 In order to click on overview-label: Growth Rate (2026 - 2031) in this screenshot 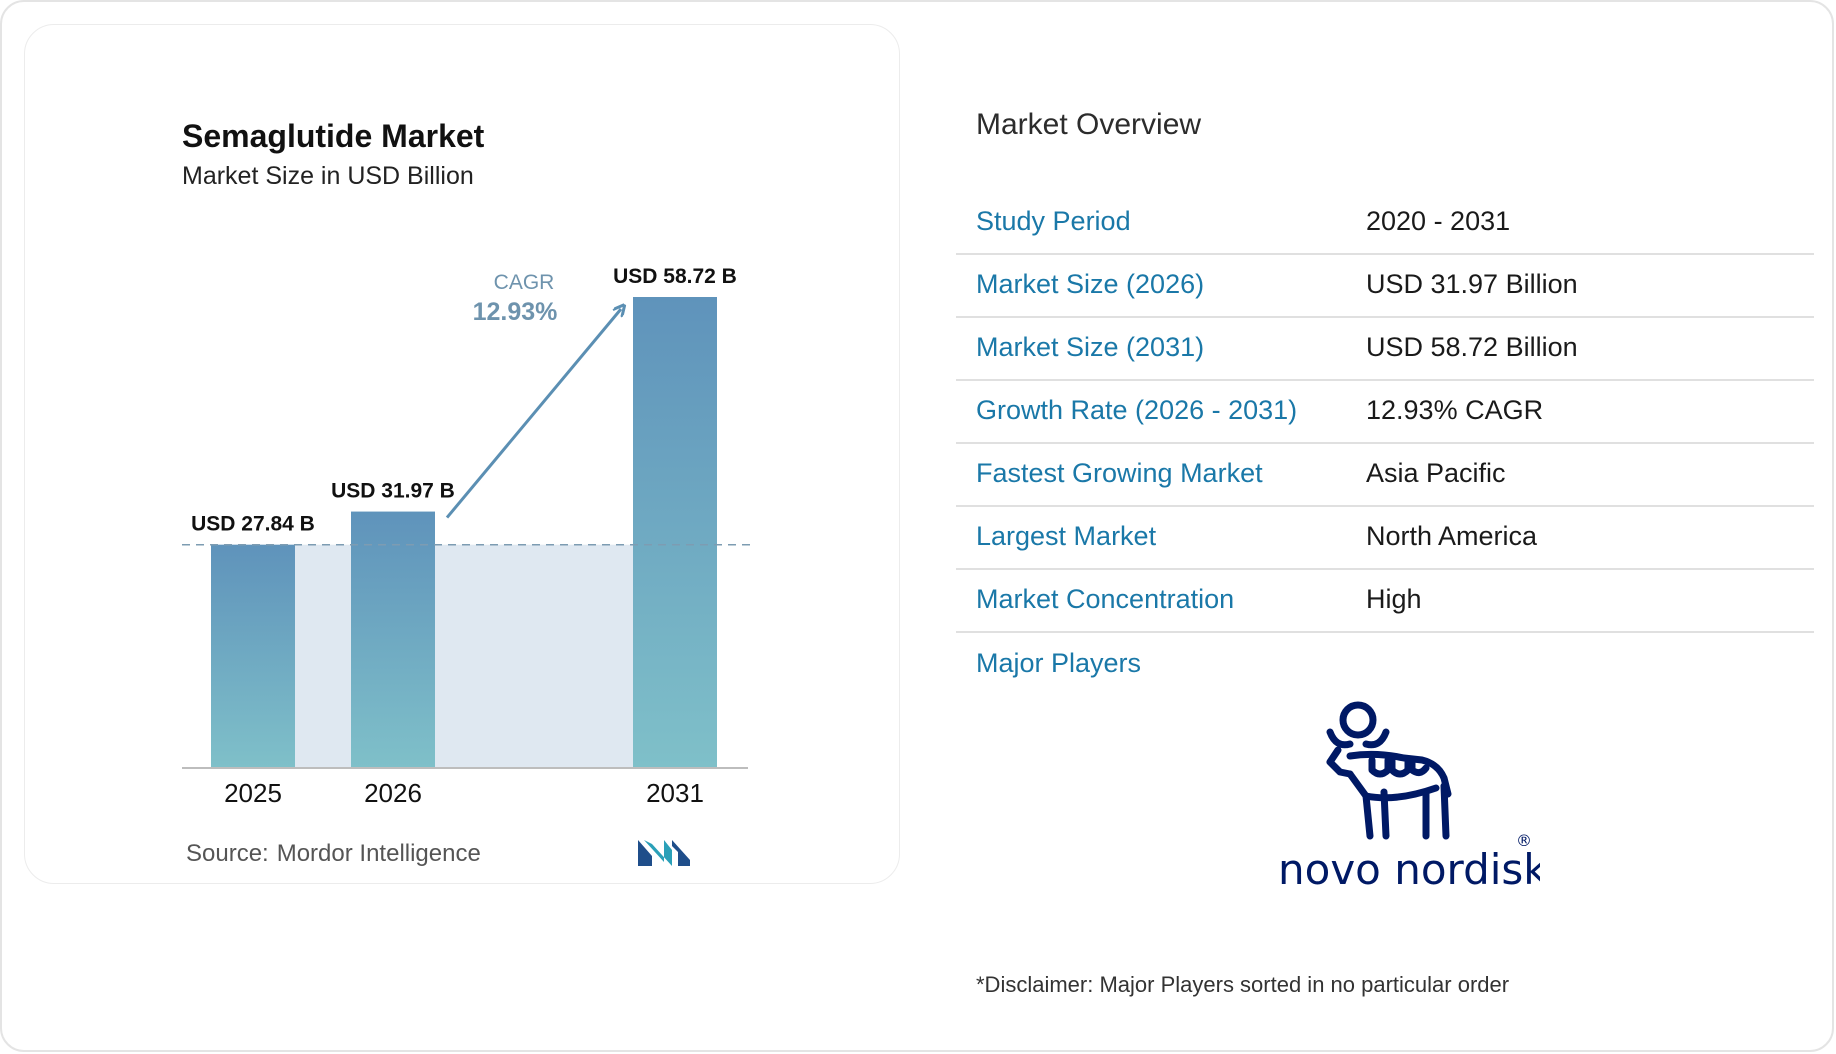, I will do `click(1137, 410)`.